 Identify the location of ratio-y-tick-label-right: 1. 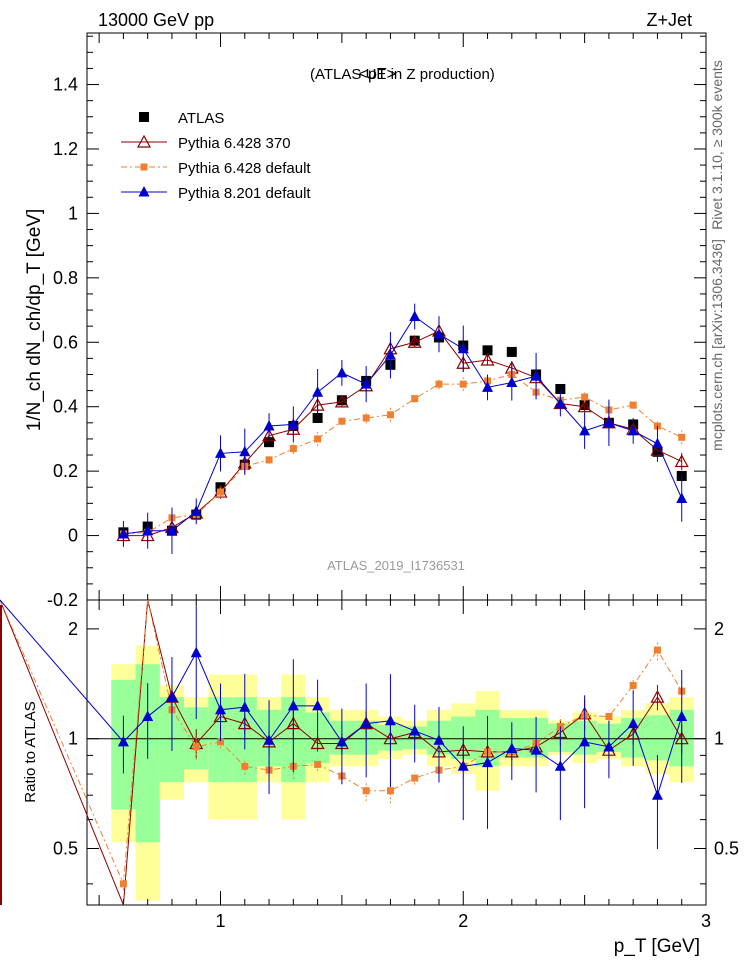
(719, 739).